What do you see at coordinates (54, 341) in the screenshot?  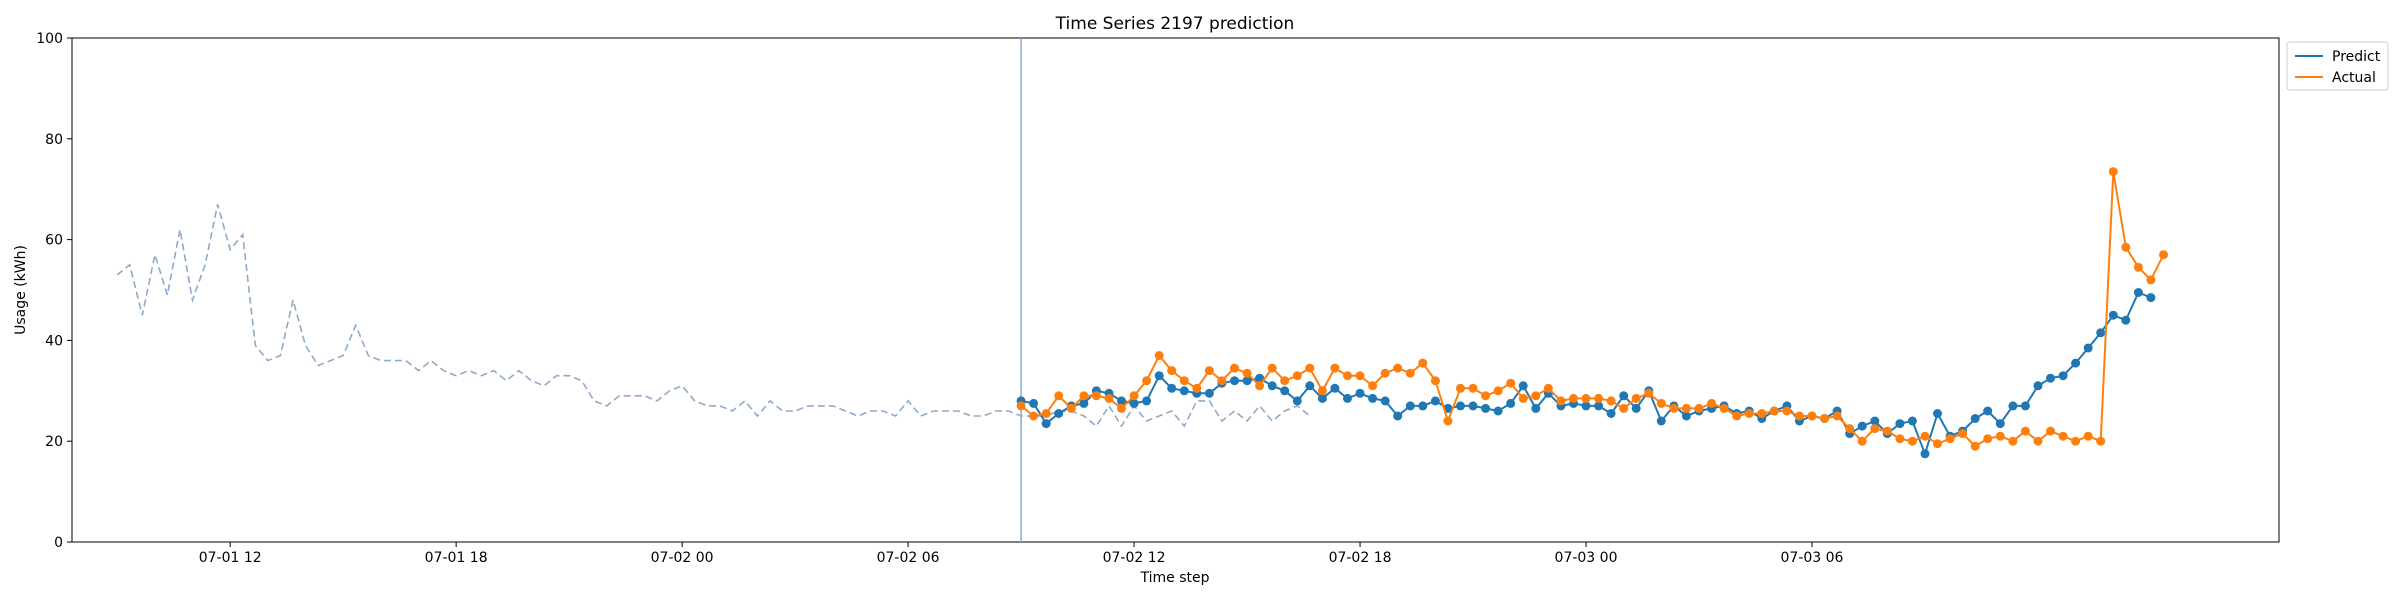 I see `y-tick-label: 40` at bounding box center [54, 341].